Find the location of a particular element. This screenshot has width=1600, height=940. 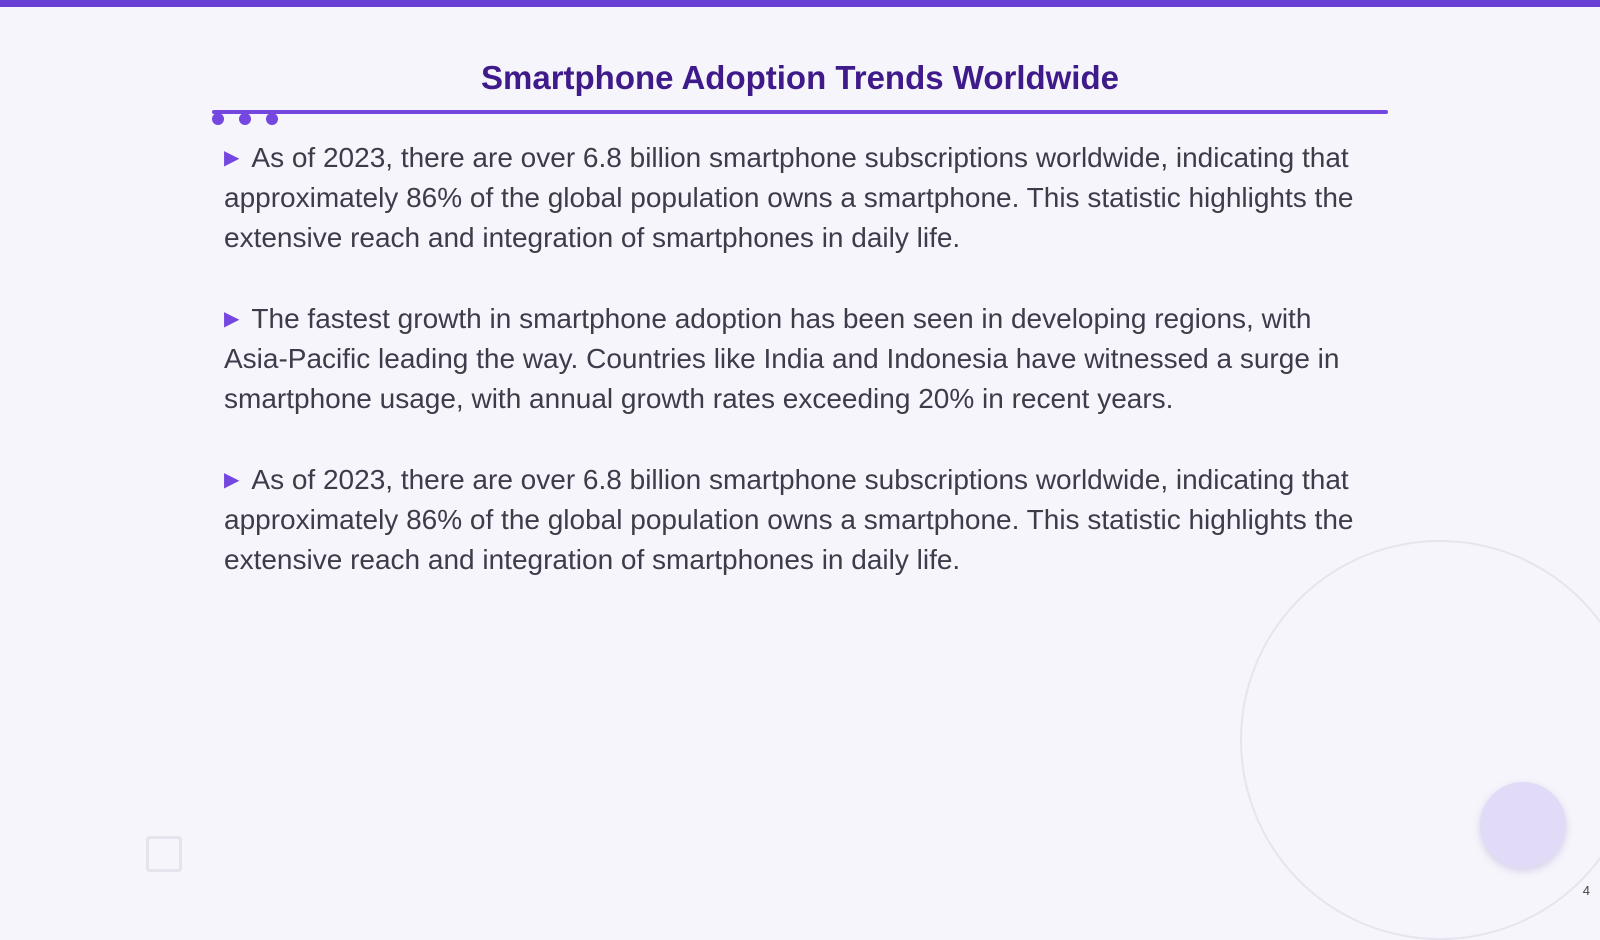

decor-square-outline is located at coordinates (164, 854).